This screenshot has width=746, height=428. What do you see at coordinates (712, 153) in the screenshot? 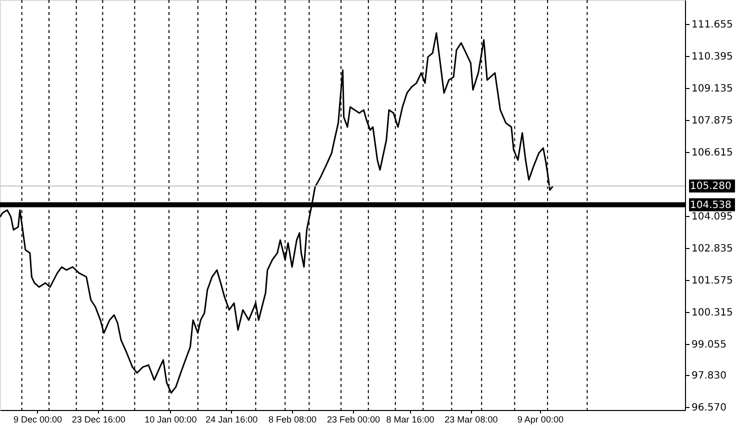
I see `y-tick-label: 106.615` at bounding box center [712, 153].